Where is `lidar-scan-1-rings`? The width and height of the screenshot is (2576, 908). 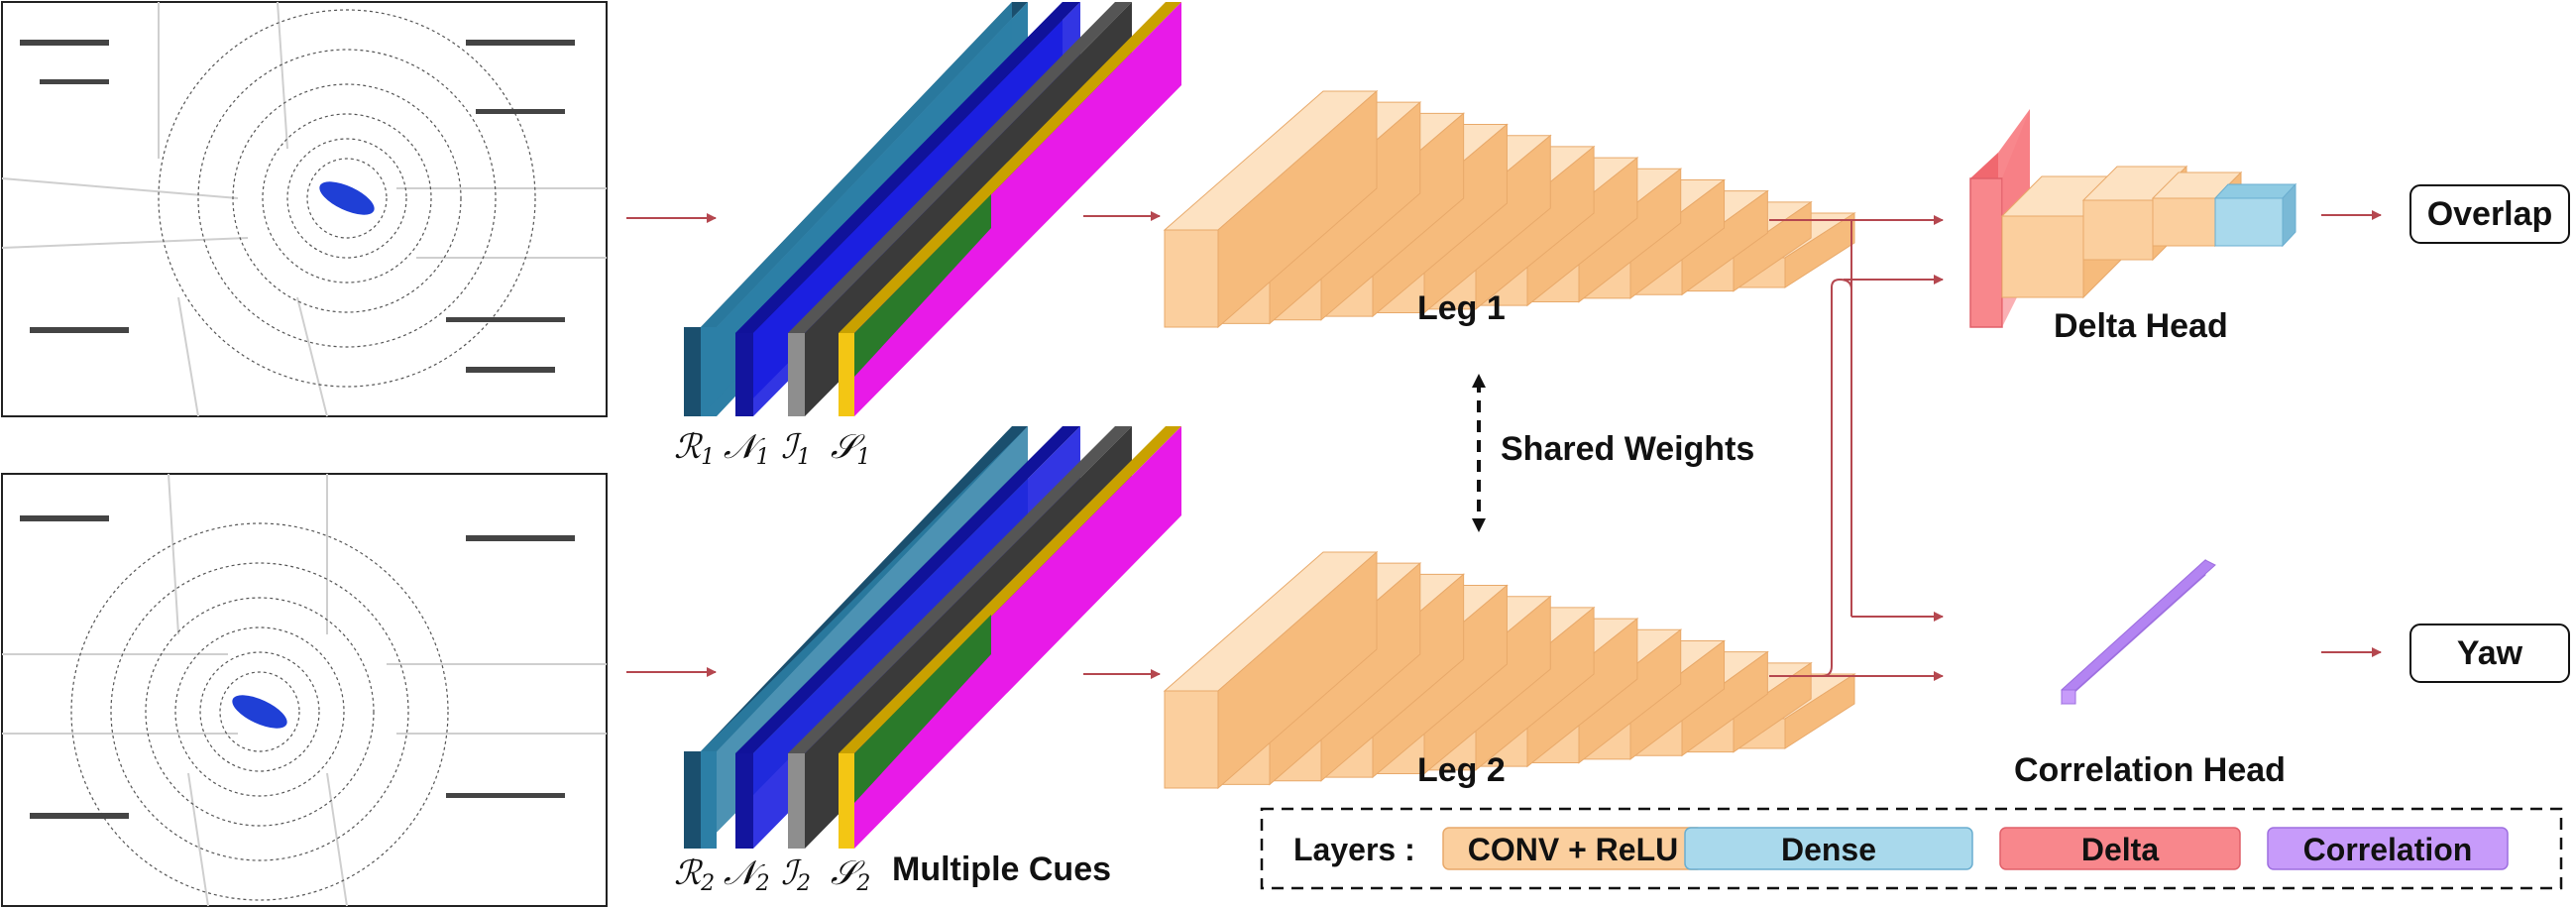
lidar-scan-1-rings is located at coordinates (347, 199).